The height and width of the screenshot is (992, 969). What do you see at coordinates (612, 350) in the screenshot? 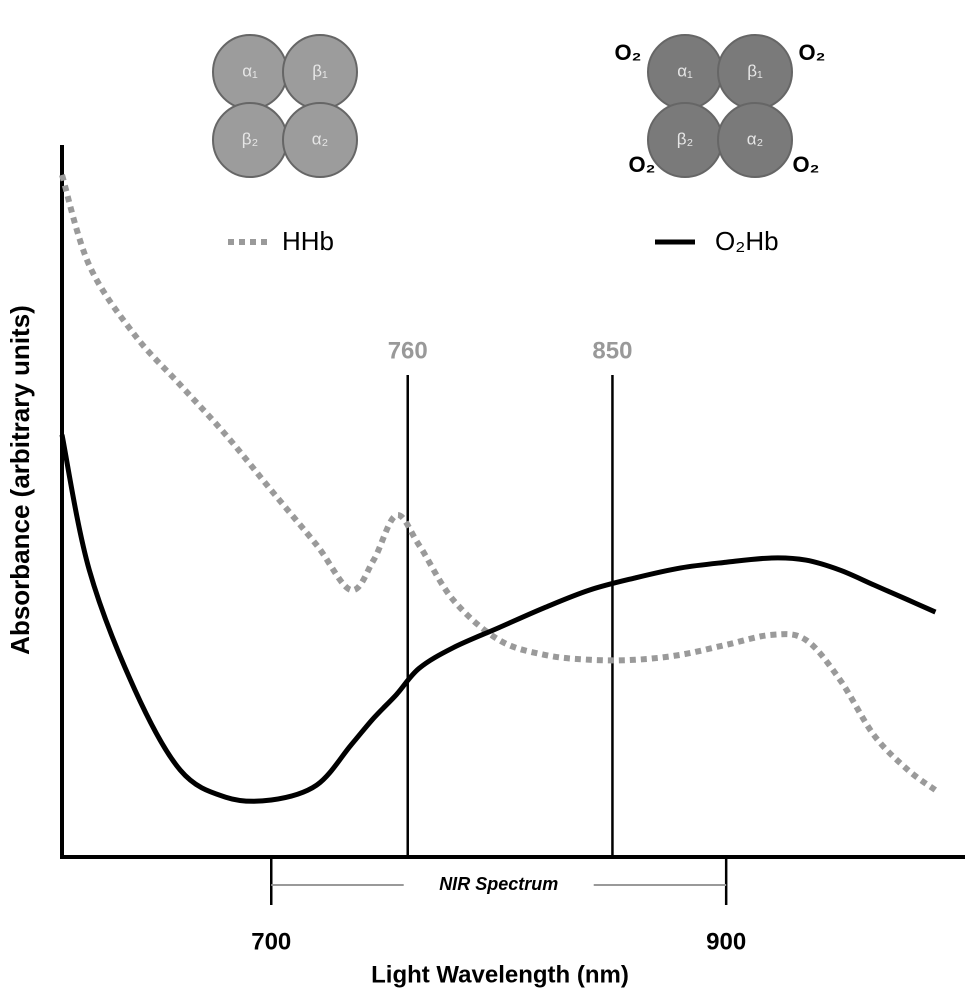
I see `marker-label: 850` at bounding box center [612, 350].